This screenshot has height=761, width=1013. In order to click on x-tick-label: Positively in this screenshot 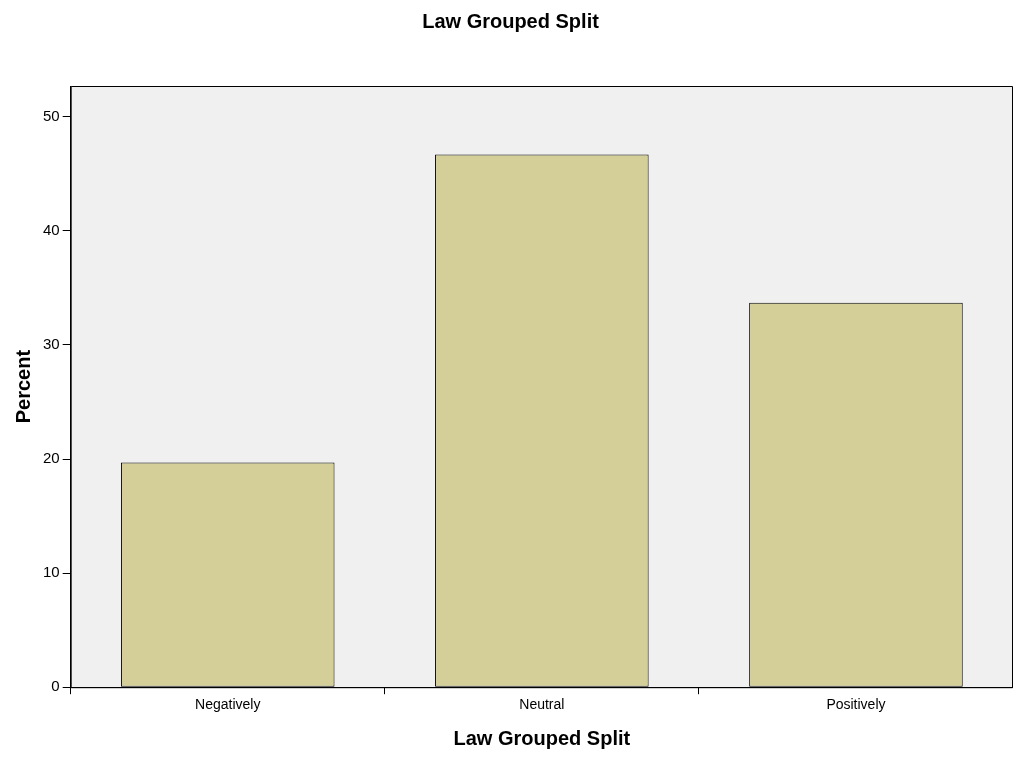, I will do `click(856, 704)`.